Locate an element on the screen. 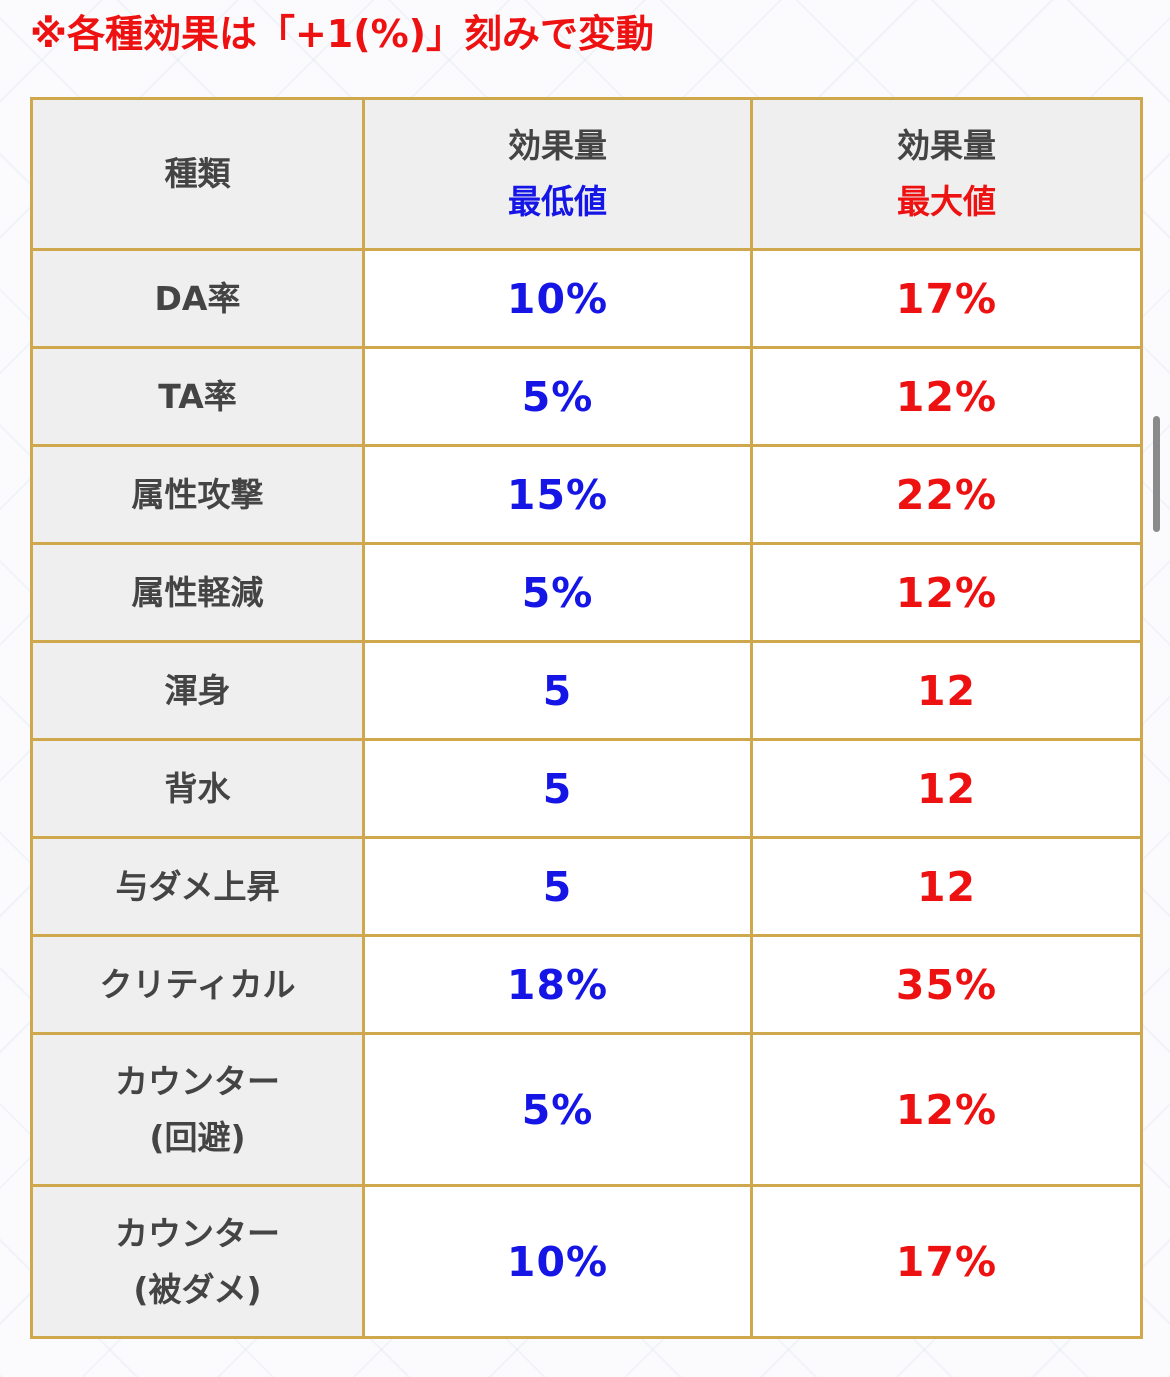  effect-type-cell: 背水 is located at coordinates (197, 788).